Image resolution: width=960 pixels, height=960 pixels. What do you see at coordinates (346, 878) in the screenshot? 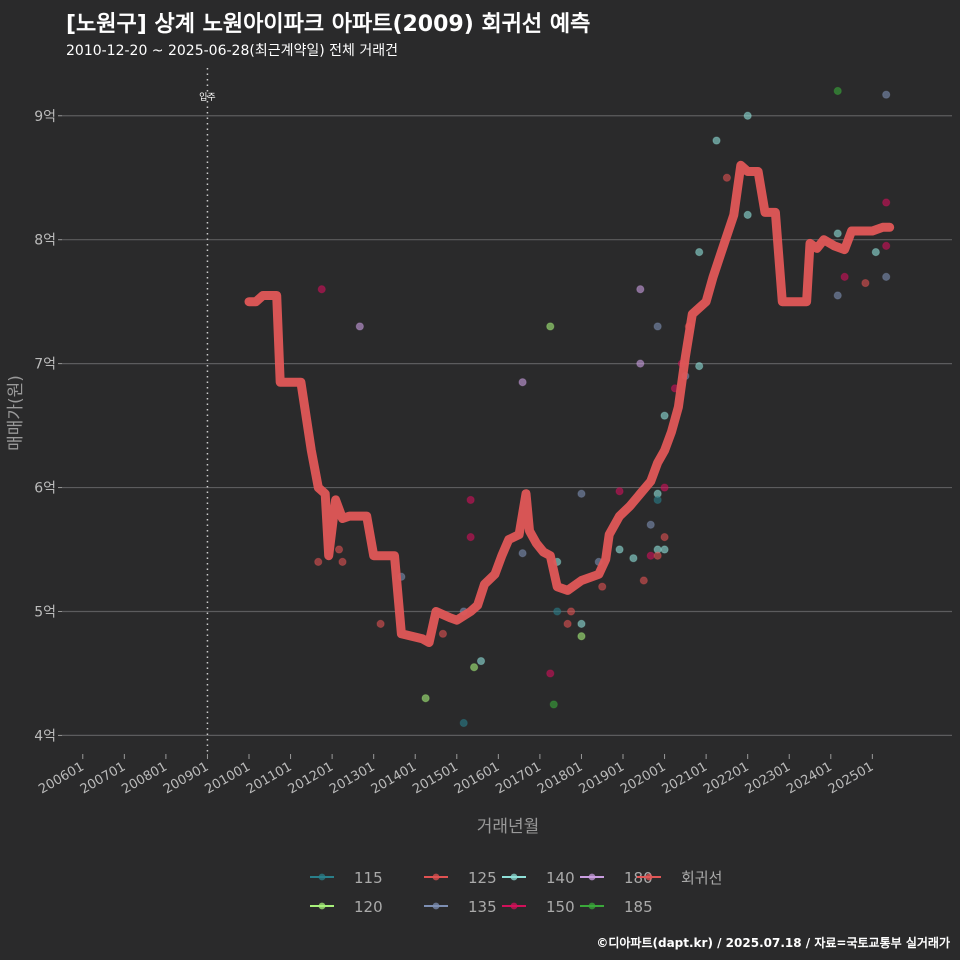
I see `legend-item-115: 115` at bounding box center [346, 878].